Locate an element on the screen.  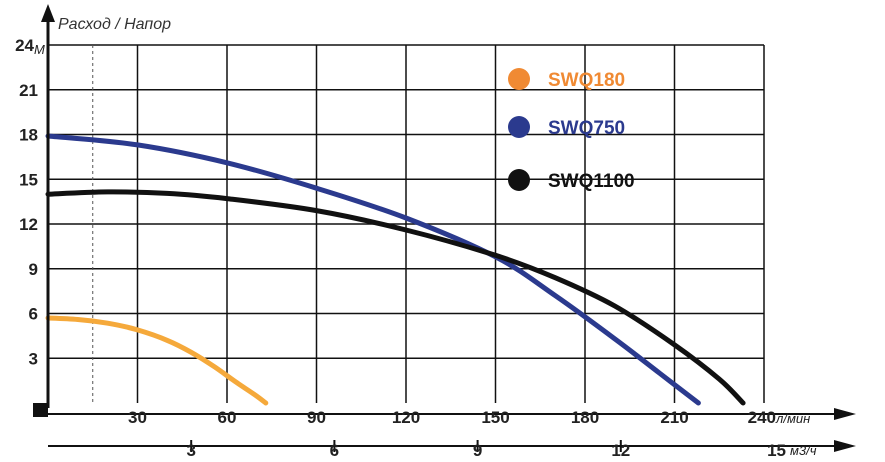
series-line-swq180 is located at coordinates (157, 360).